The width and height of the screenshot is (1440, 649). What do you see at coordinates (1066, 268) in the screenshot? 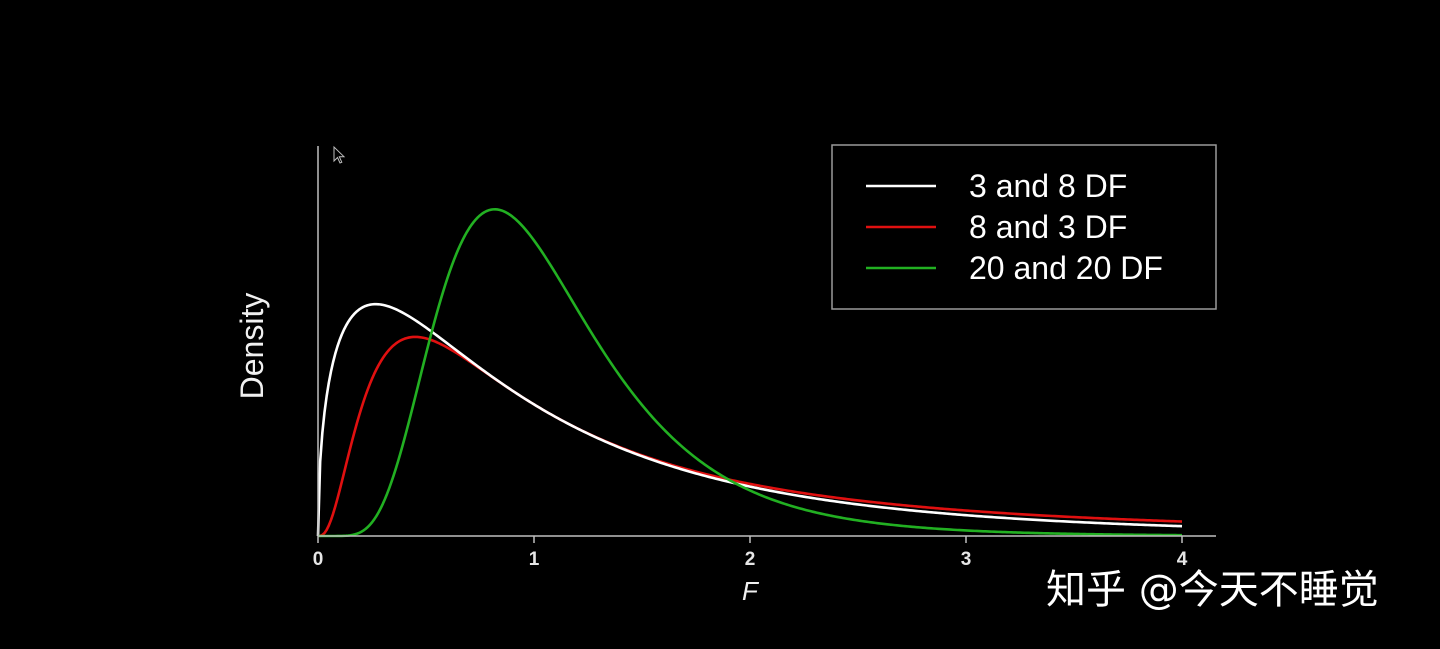
I see `legend-label: 20 and 20 DF` at bounding box center [1066, 268].